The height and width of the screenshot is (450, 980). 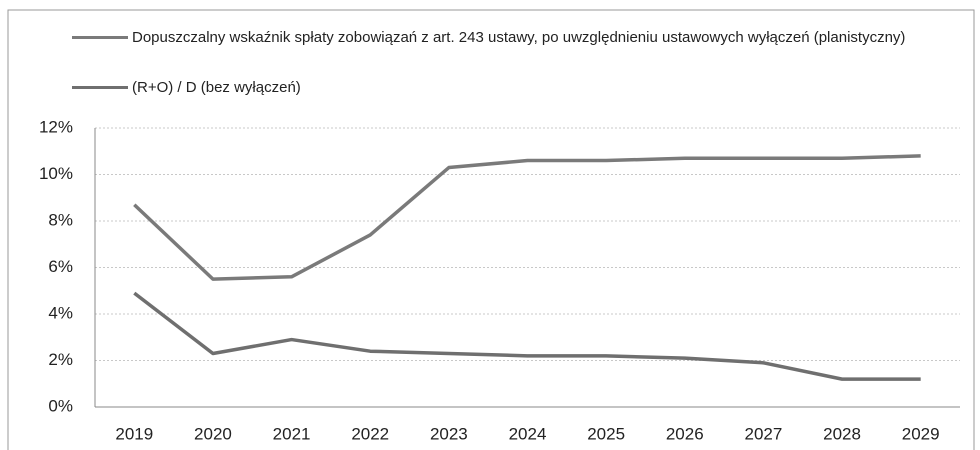 I want to click on y-tick-label: 4%, so click(x=60, y=312).